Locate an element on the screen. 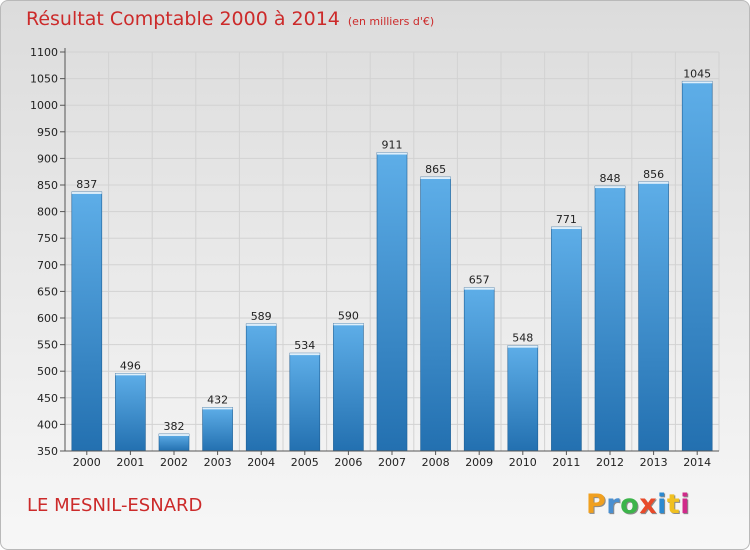  bar-2006 is located at coordinates (348, 387).